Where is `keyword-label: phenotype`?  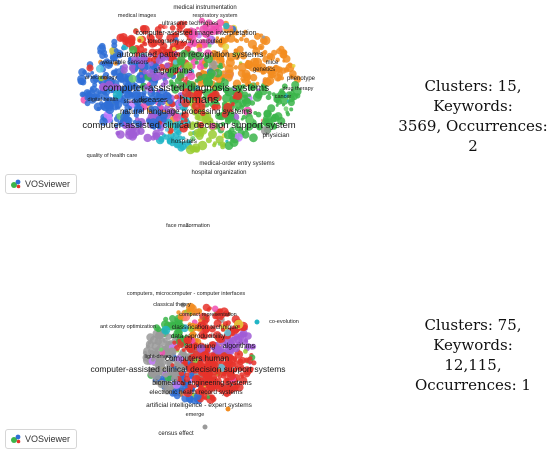 keyword-label: phenotype is located at coordinates (301, 79).